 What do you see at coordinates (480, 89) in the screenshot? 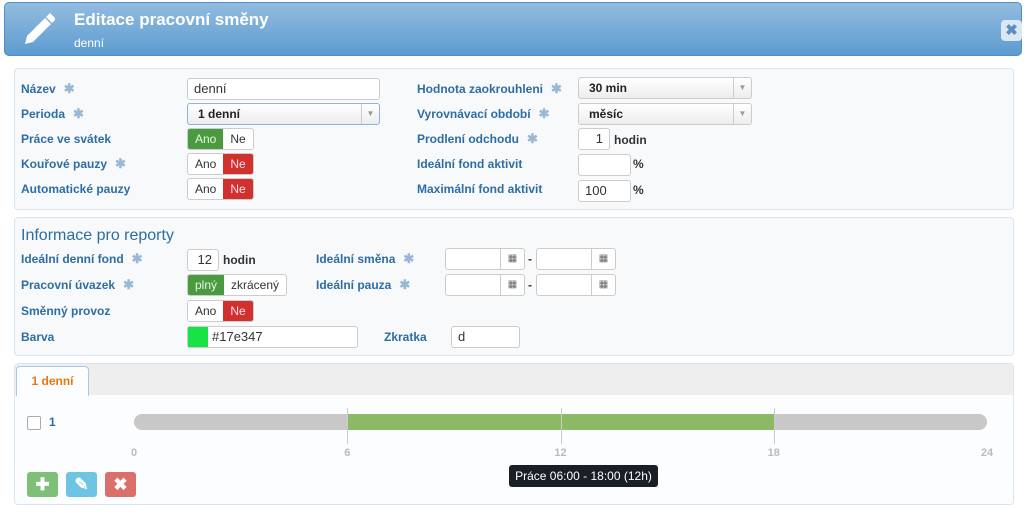
I see `rounding-label-text: Hodnota zaokrouhleni` at bounding box center [480, 89].